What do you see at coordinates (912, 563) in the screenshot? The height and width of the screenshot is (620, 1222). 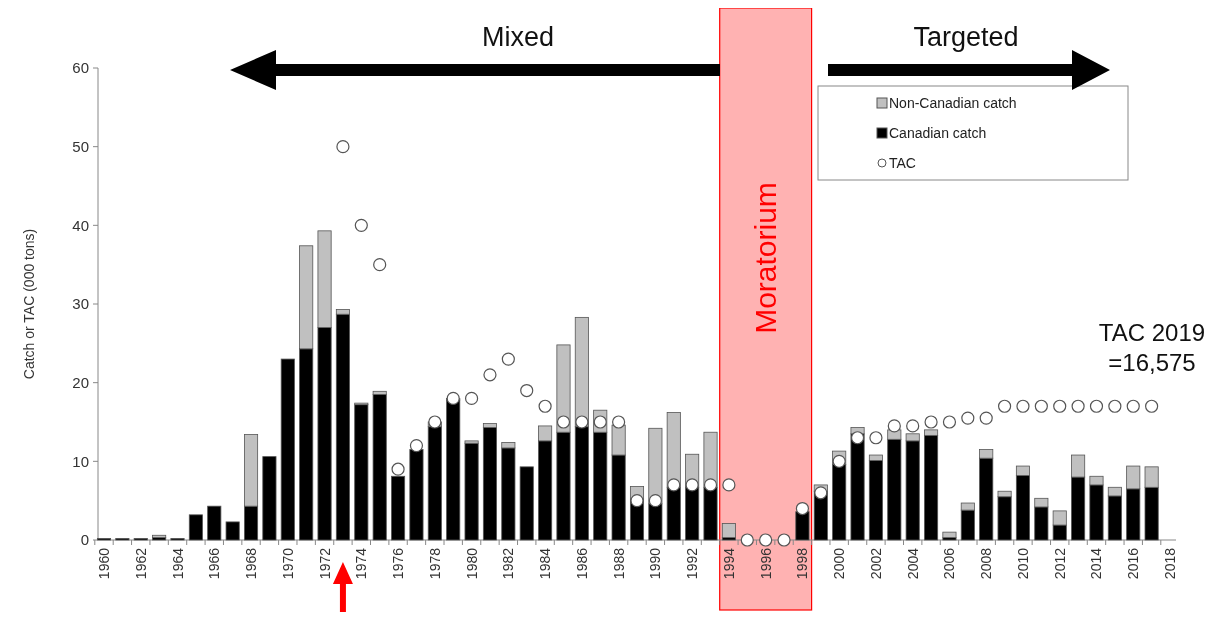 I see `x-tick-label: 2004` at bounding box center [912, 563].